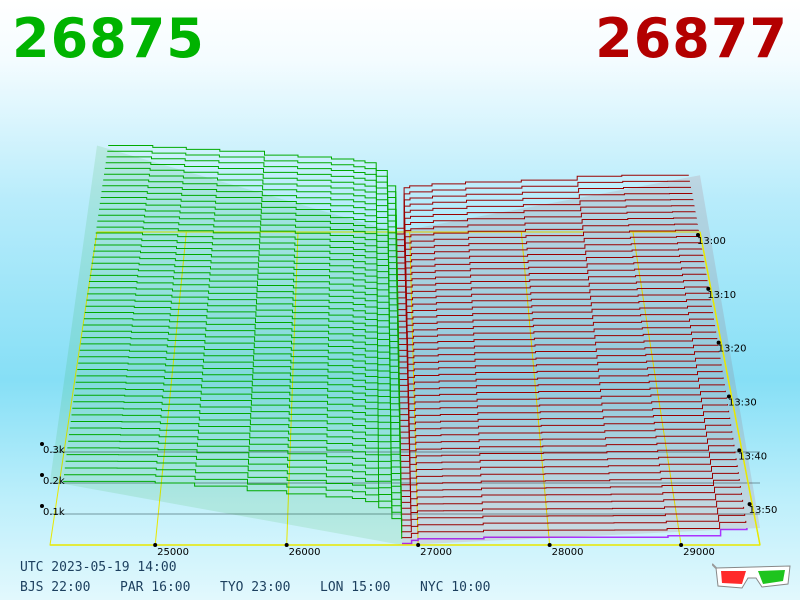  What do you see at coordinates (255, 587) in the screenshot?
I see `clock-tyo: TYO 23:00` at bounding box center [255, 587].